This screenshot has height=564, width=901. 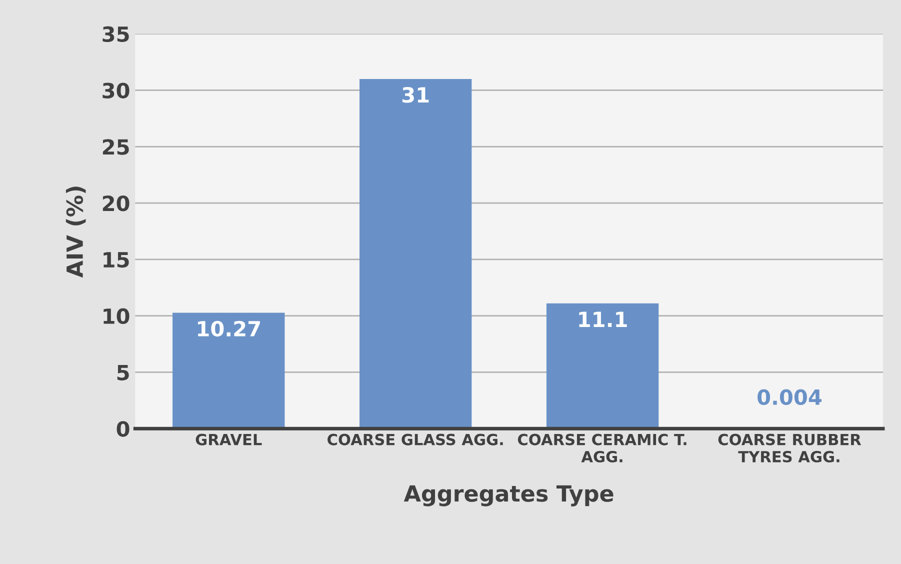 What do you see at coordinates (229, 328) in the screenshot?
I see `data-label: 10.27` at bounding box center [229, 328].